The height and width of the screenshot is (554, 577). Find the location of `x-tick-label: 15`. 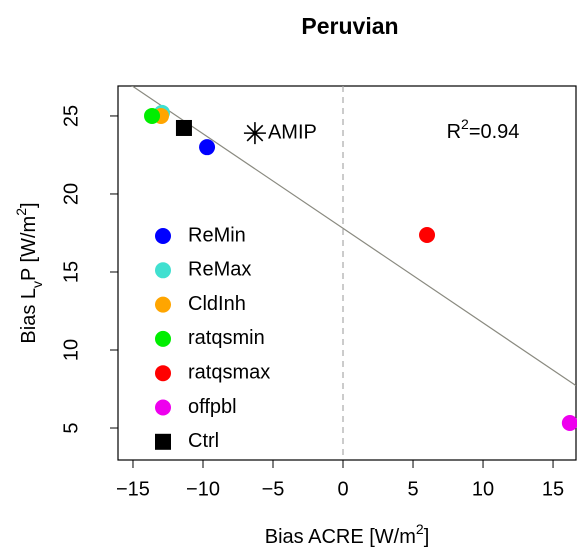

x-tick-label: 15 is located at coordinates (553, 489).